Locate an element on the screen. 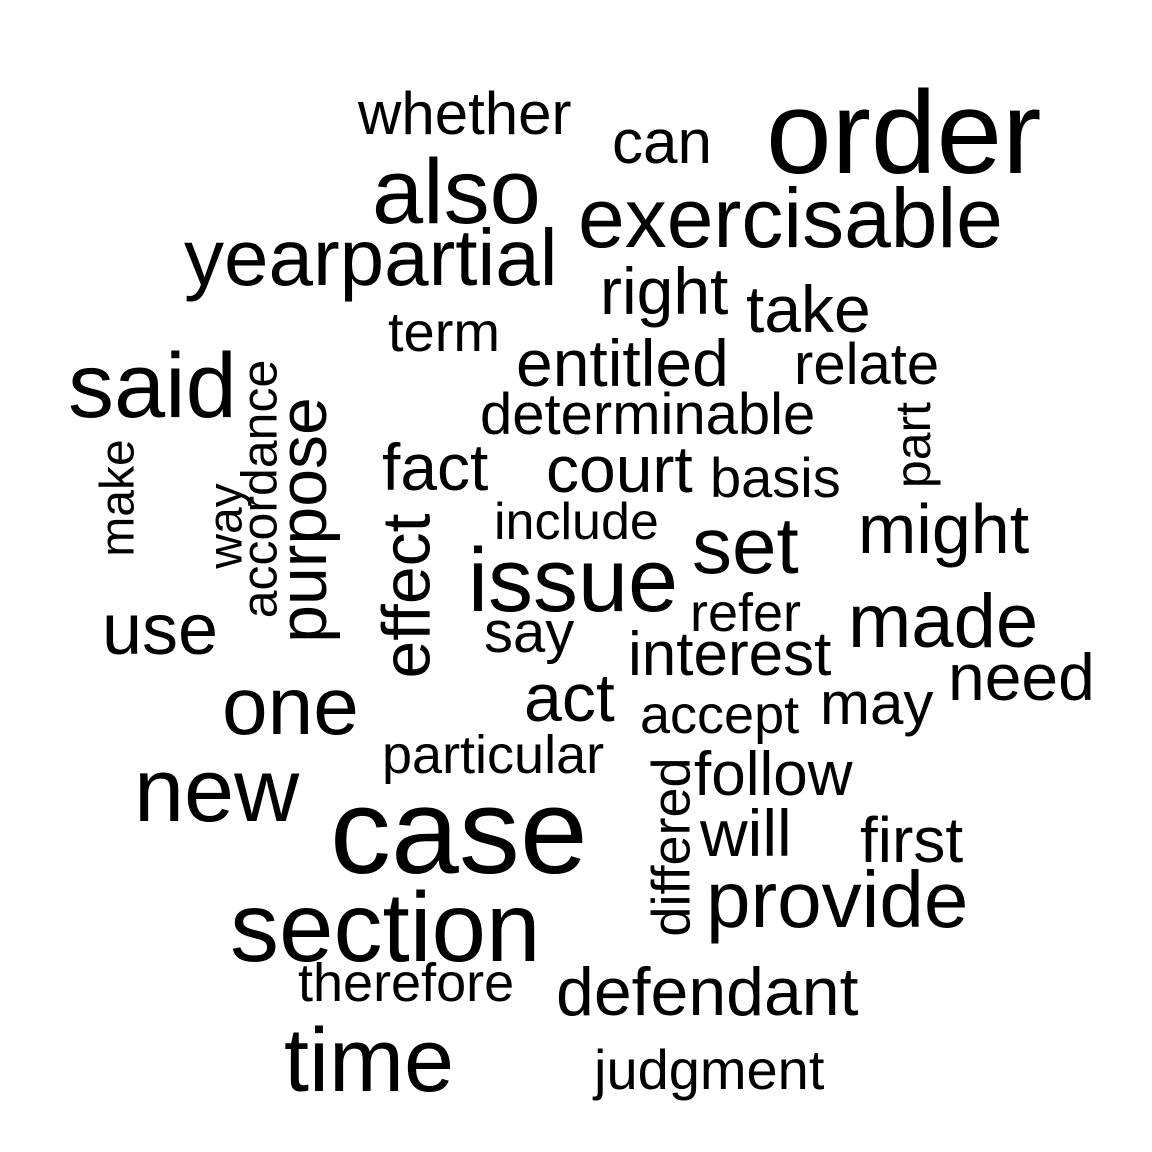 This screenshot has width=1152, height=1152. word-might: might is located at coordinates (943, 529).